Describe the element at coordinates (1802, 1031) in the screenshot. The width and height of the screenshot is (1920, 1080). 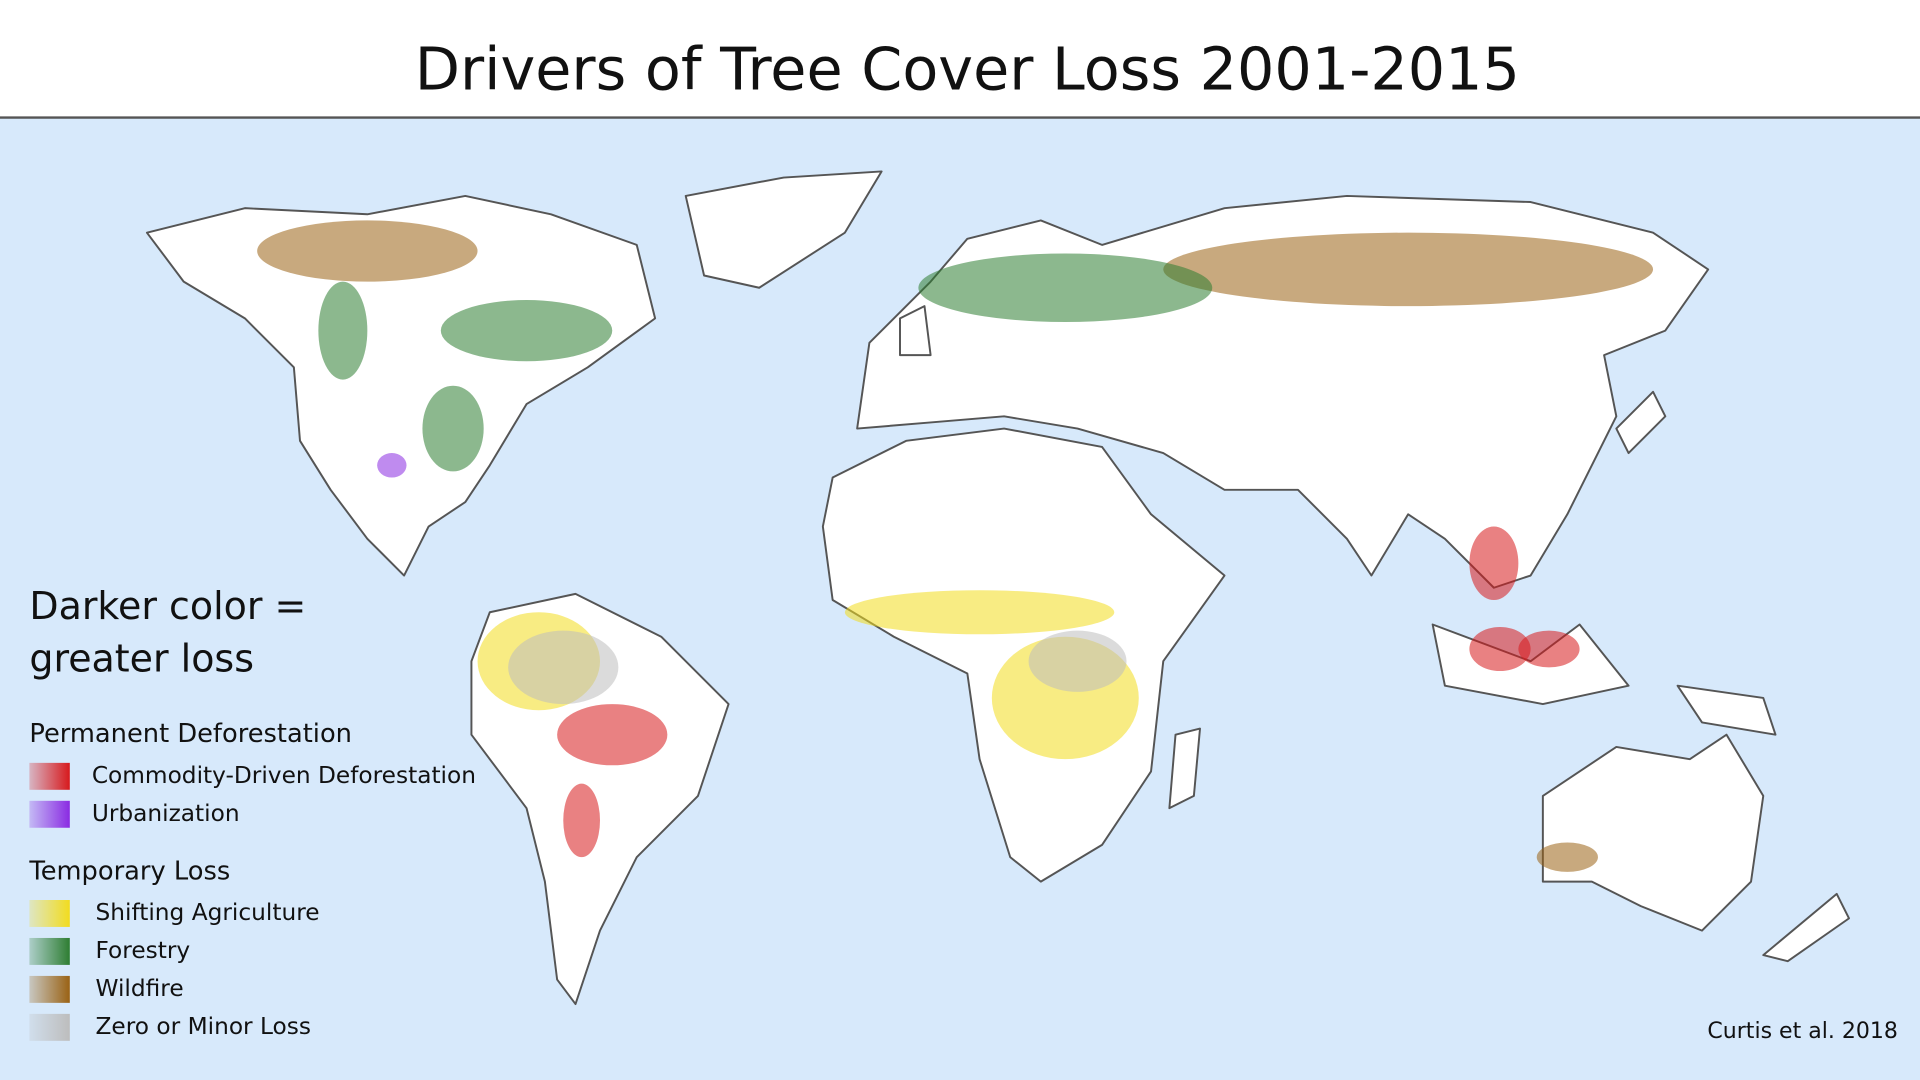
I see `credit: Curtis et al. 2018` at that location.